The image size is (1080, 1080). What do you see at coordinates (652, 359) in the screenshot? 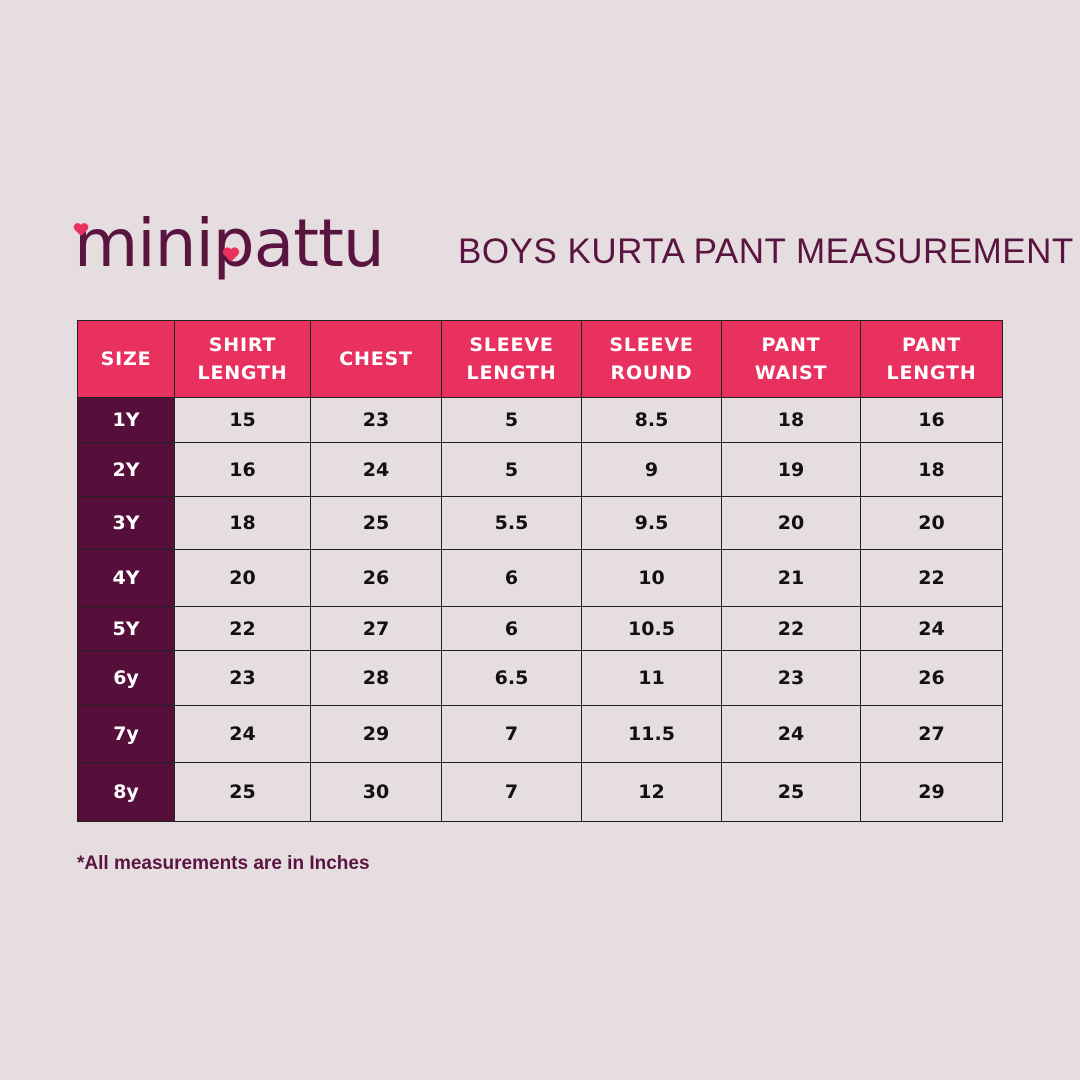
I see `header-cell: SLEEVE ROUND` at bounding box center [652, 359].